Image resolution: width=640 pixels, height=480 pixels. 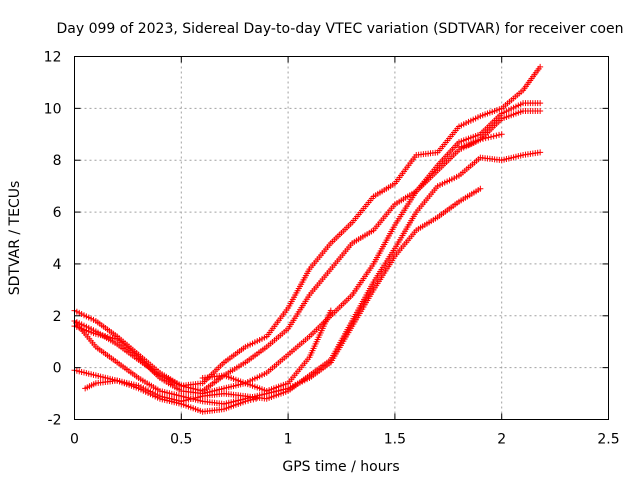 What do you see at coordinates (181, 440) in the screenshot?
I see `x-tick-label: 0.5` at bounding box center [181, 440].